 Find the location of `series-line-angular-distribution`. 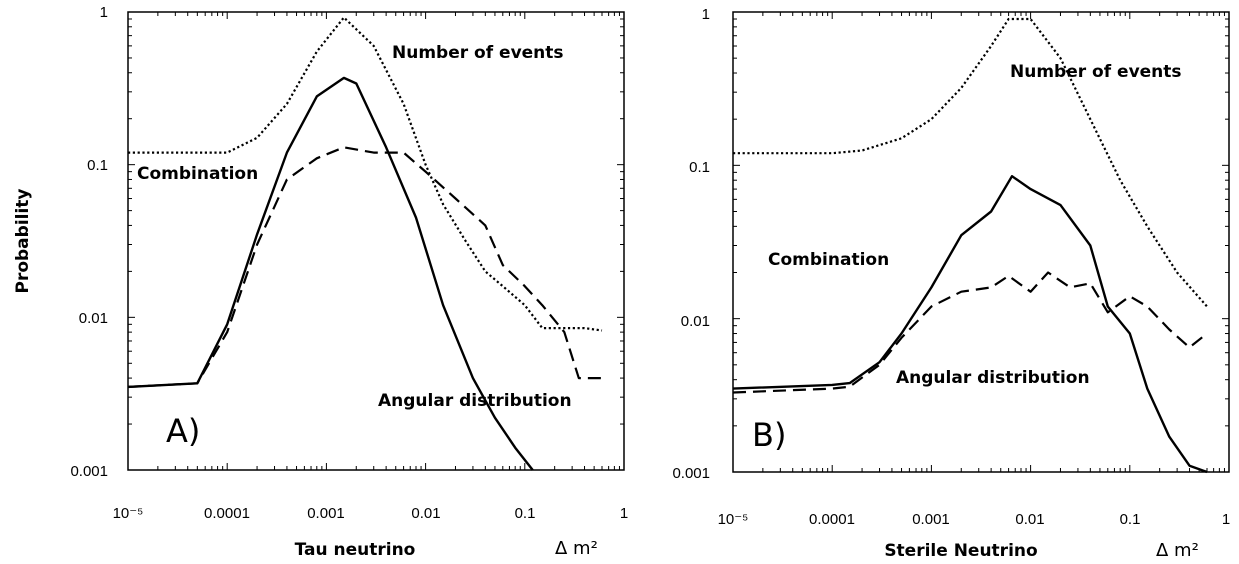

series-line-angular-distribution is located at coordinates (970, 332).